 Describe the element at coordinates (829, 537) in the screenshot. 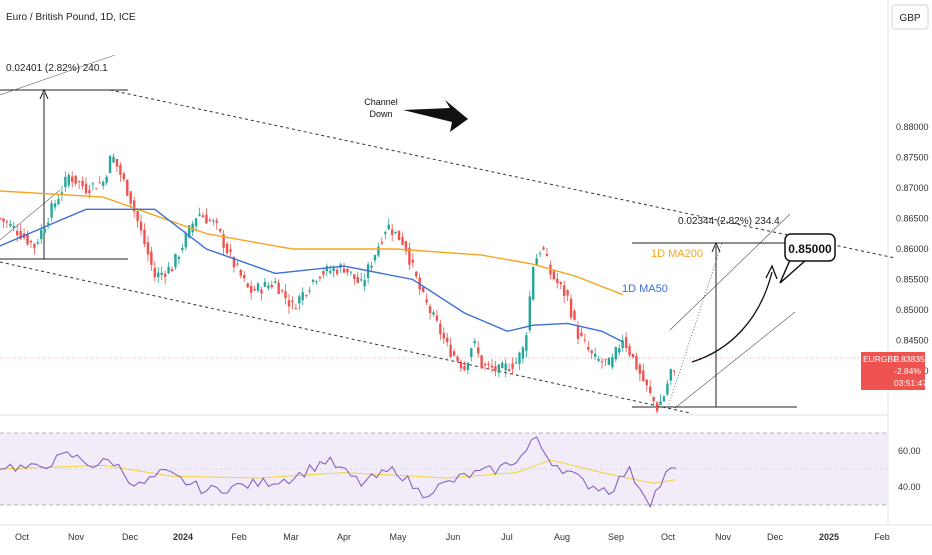

I see `time-tick-label: 2025` at that location.